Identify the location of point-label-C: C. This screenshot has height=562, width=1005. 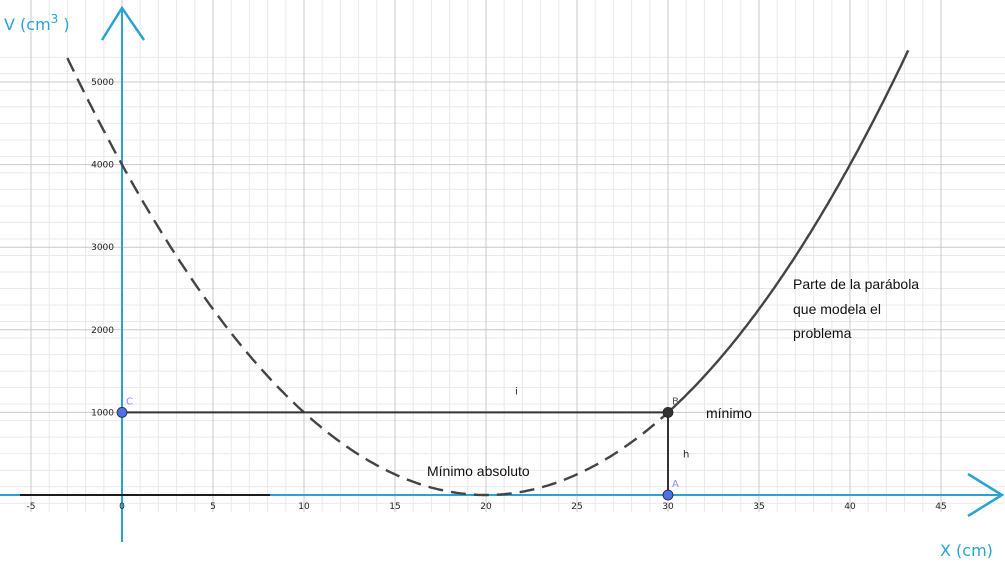
(129, 401).